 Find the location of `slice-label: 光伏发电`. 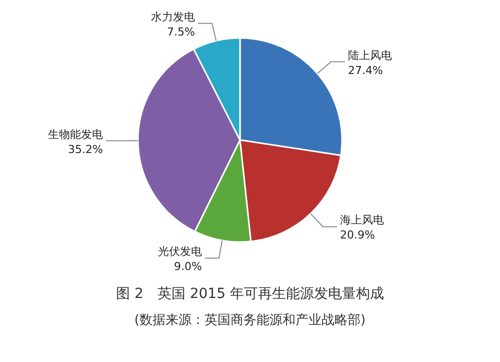

slice-label: 光伏发电 is located at coordinates (180, 251).